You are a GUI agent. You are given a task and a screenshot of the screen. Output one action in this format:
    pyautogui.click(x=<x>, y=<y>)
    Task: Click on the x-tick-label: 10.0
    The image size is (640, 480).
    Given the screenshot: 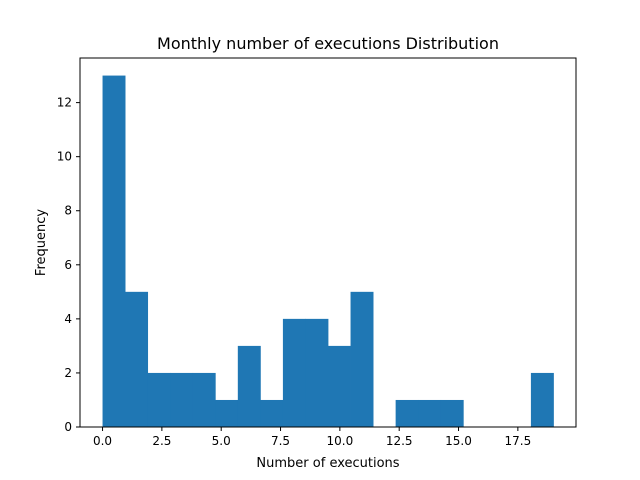 What is the action you would take?
    pyautogui.click(x=340, y=441)
    